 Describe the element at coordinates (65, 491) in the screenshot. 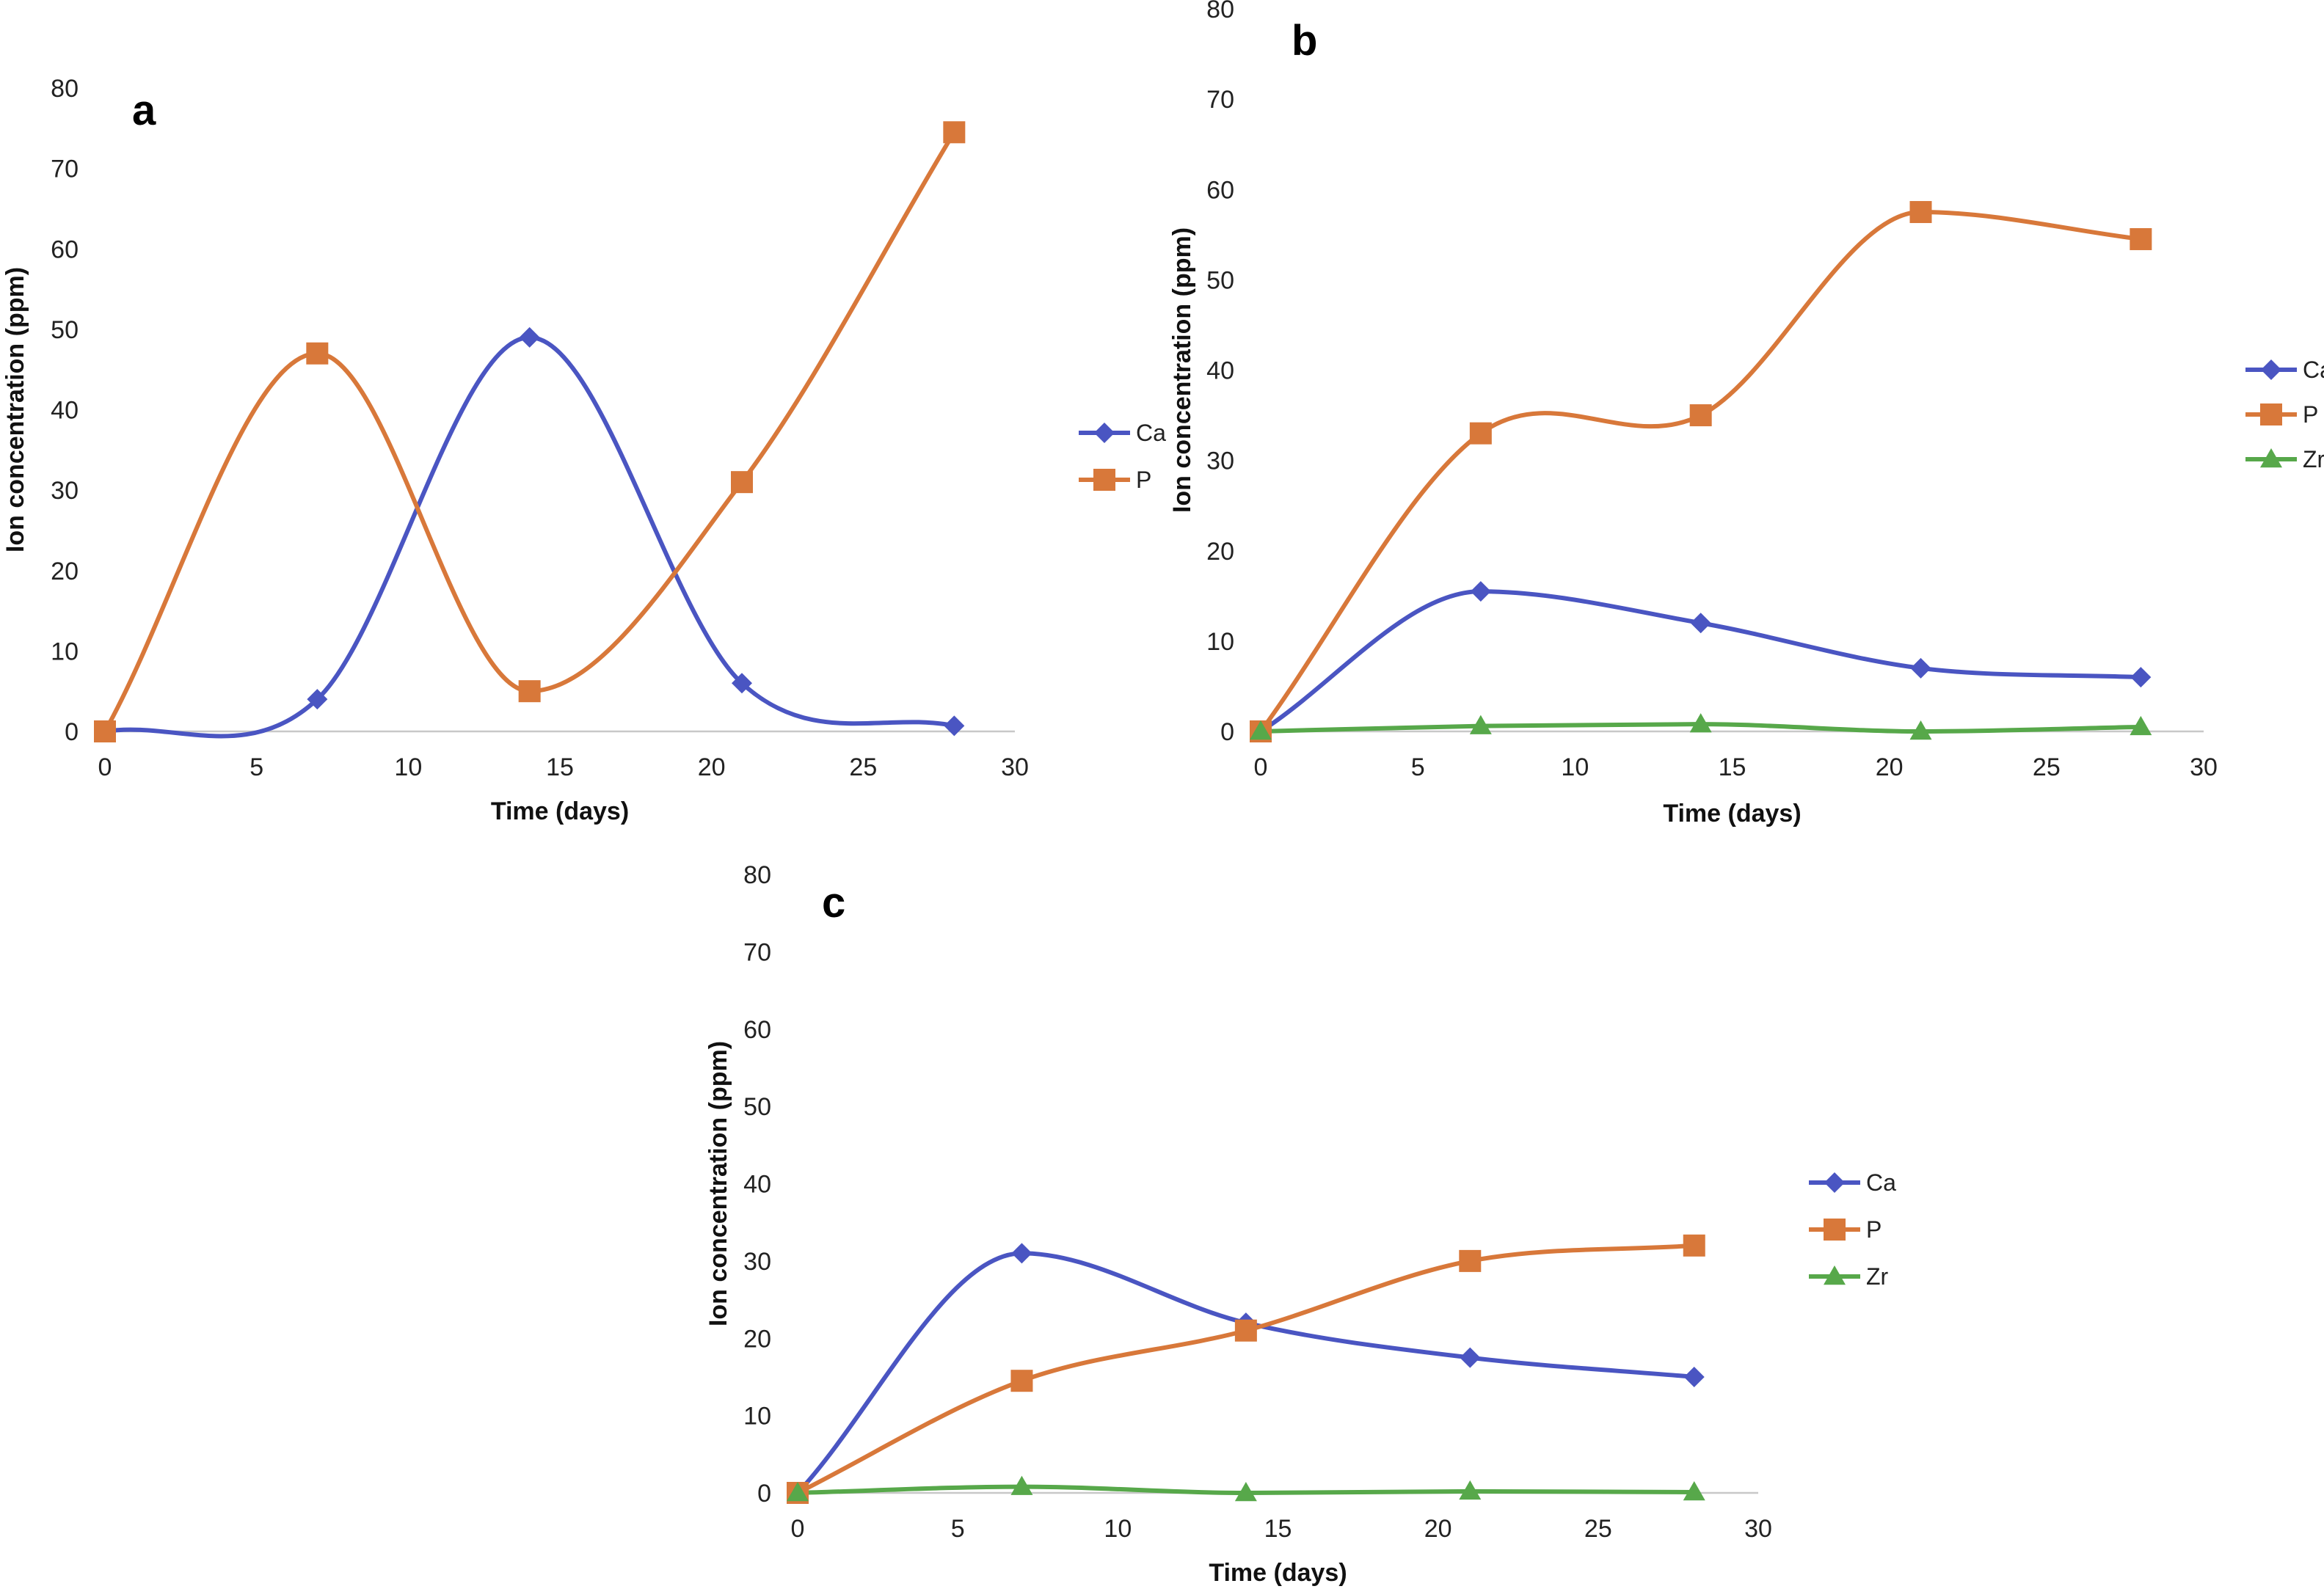

I see `y-tick-label: 30` at that location.